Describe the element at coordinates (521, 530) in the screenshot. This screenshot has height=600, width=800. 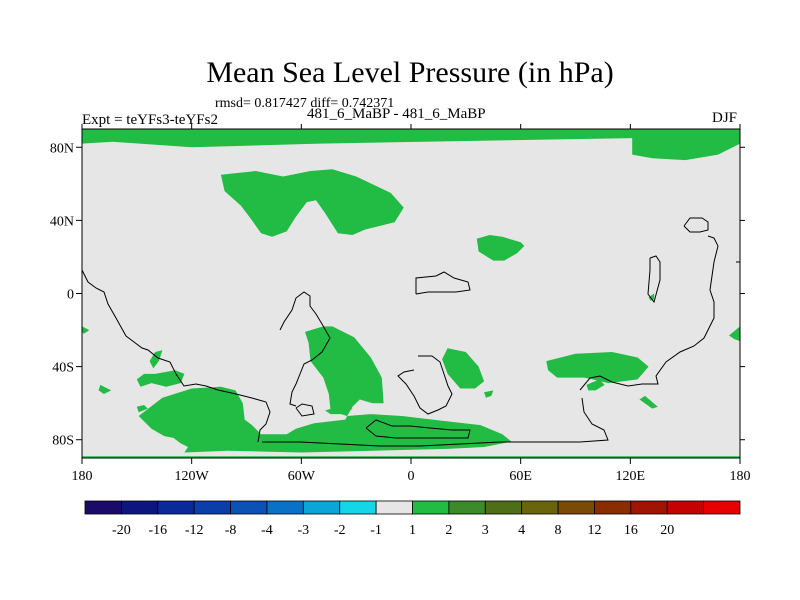
I see `colorbar-label: 4` at that location.